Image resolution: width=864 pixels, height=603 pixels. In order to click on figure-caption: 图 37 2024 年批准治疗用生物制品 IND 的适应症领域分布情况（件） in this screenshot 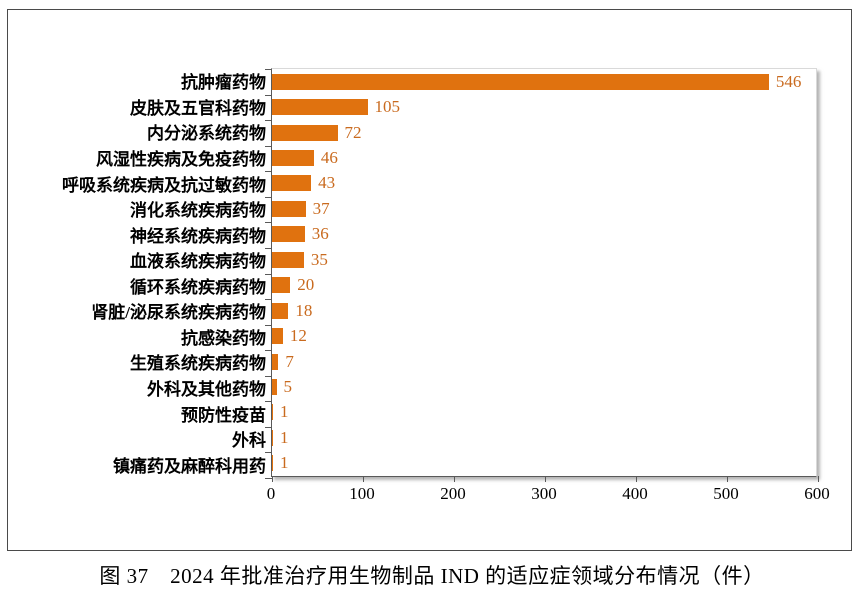, I will do `click(432, 576)`.